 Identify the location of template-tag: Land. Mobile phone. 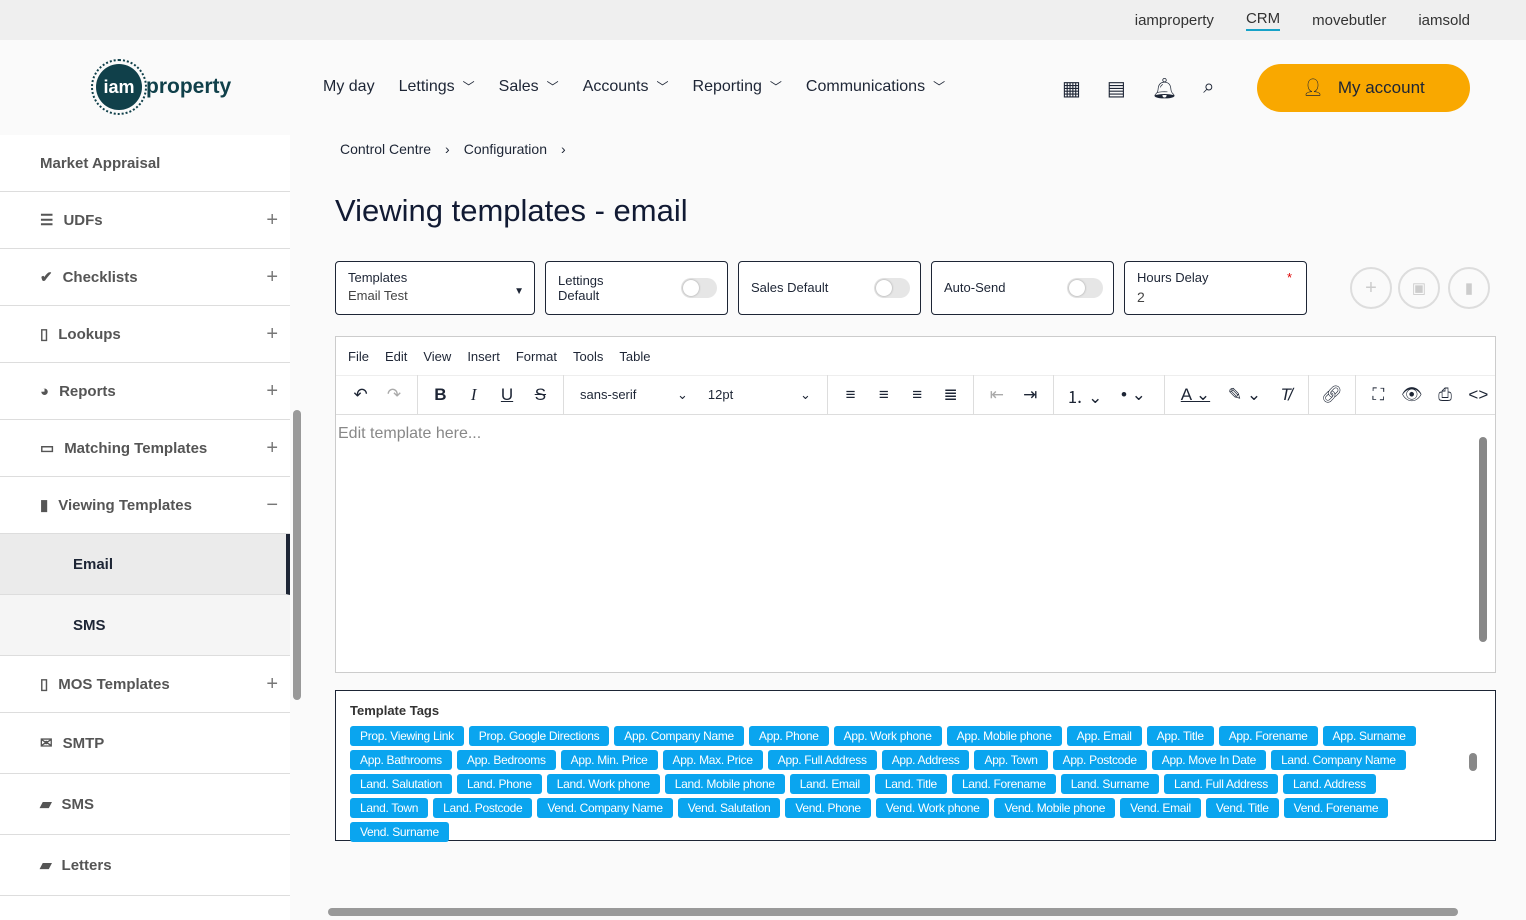
(724, 784).